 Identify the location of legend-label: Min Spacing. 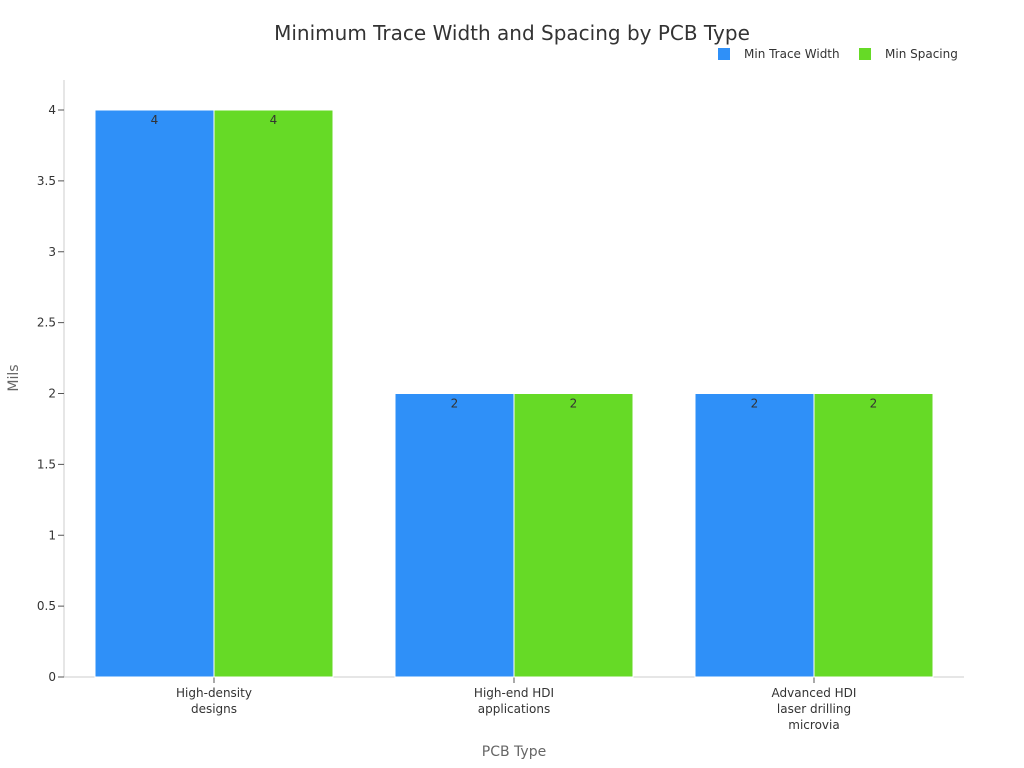
(921, 54).